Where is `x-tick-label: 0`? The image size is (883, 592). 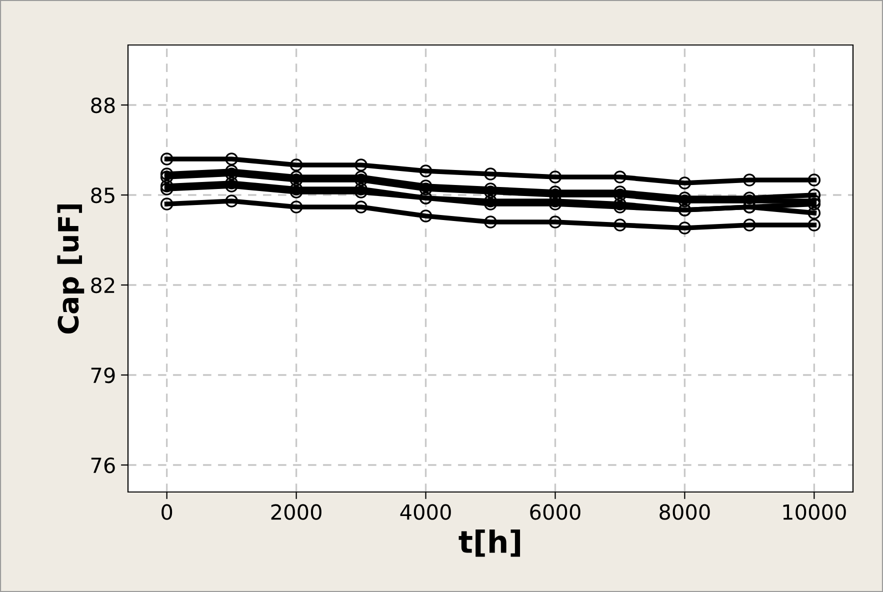 x-tick-label: 0 is located at coordinates (167, 512).